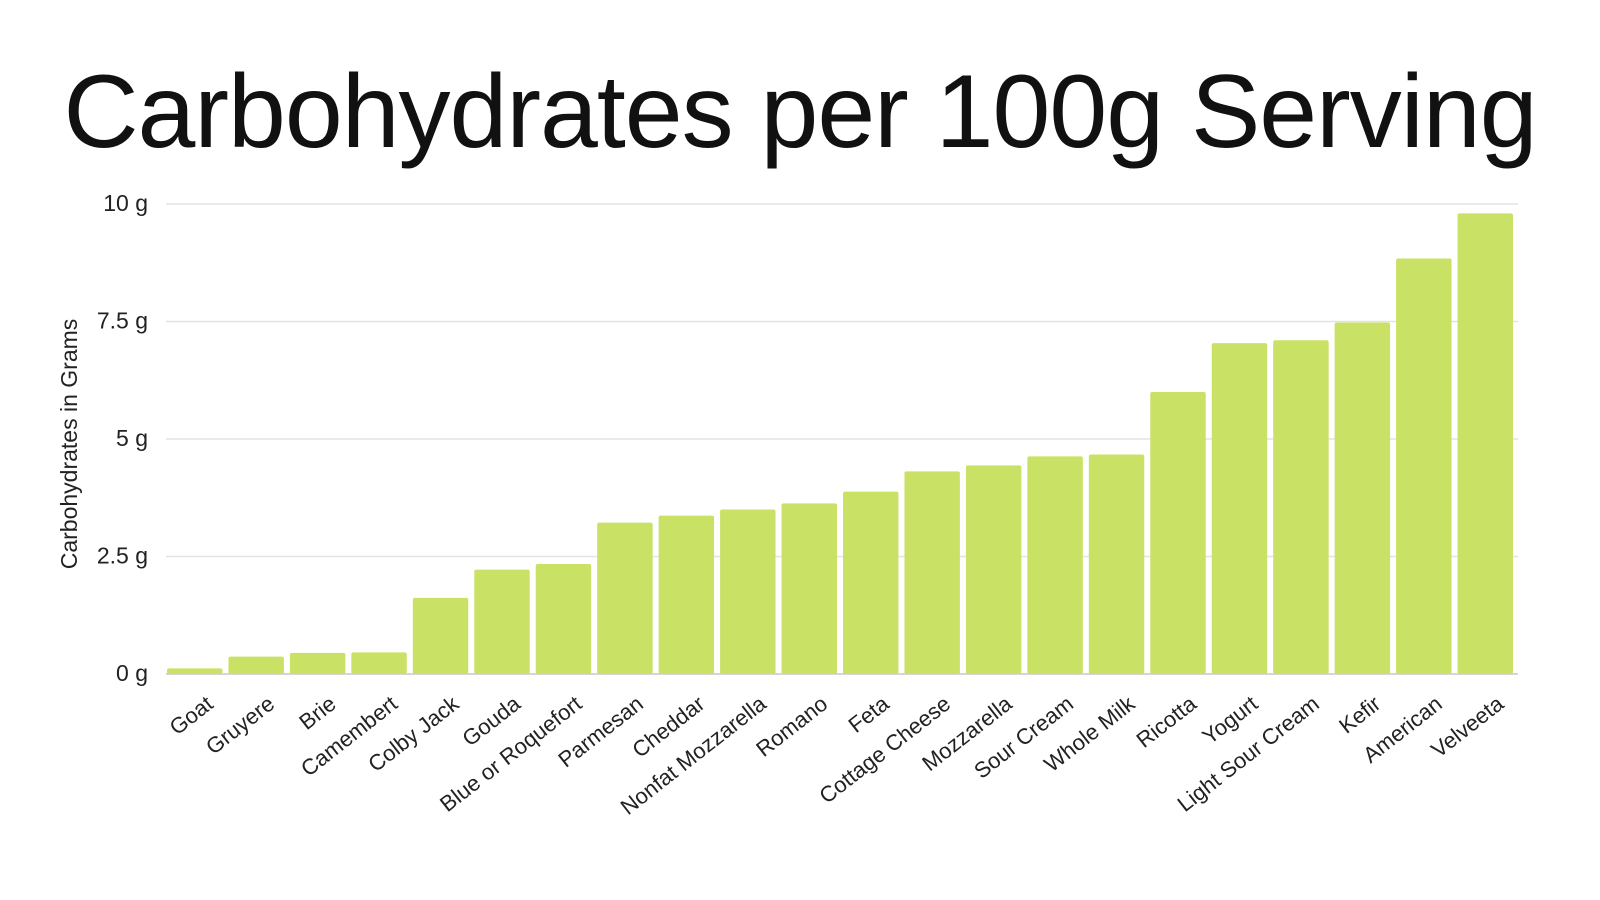  What do you see at coordinates (625, 598) in the screenshot?
I see `bar-parmesan` at bounding box center [625, 598].